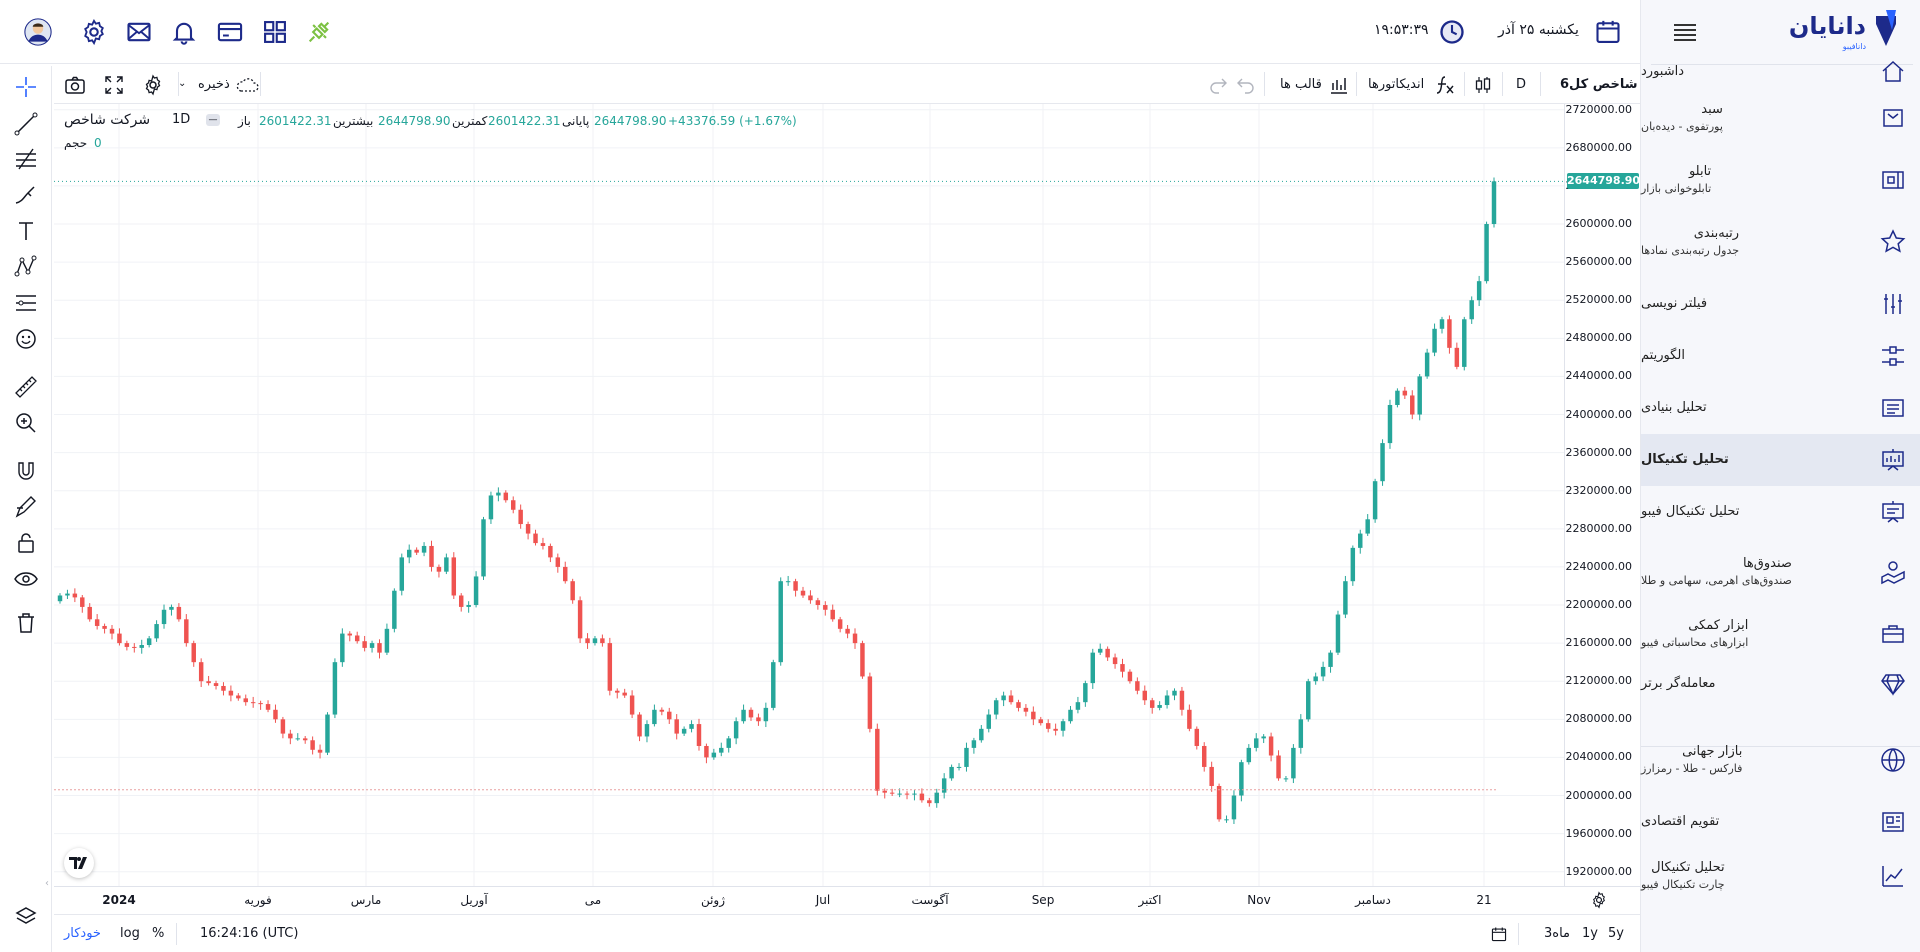 This screenshot has height=952, width=1920. What do you see at coordinates (230, 32) in the screenshot?
I see `card-icon` at bounding box center [230, 32].